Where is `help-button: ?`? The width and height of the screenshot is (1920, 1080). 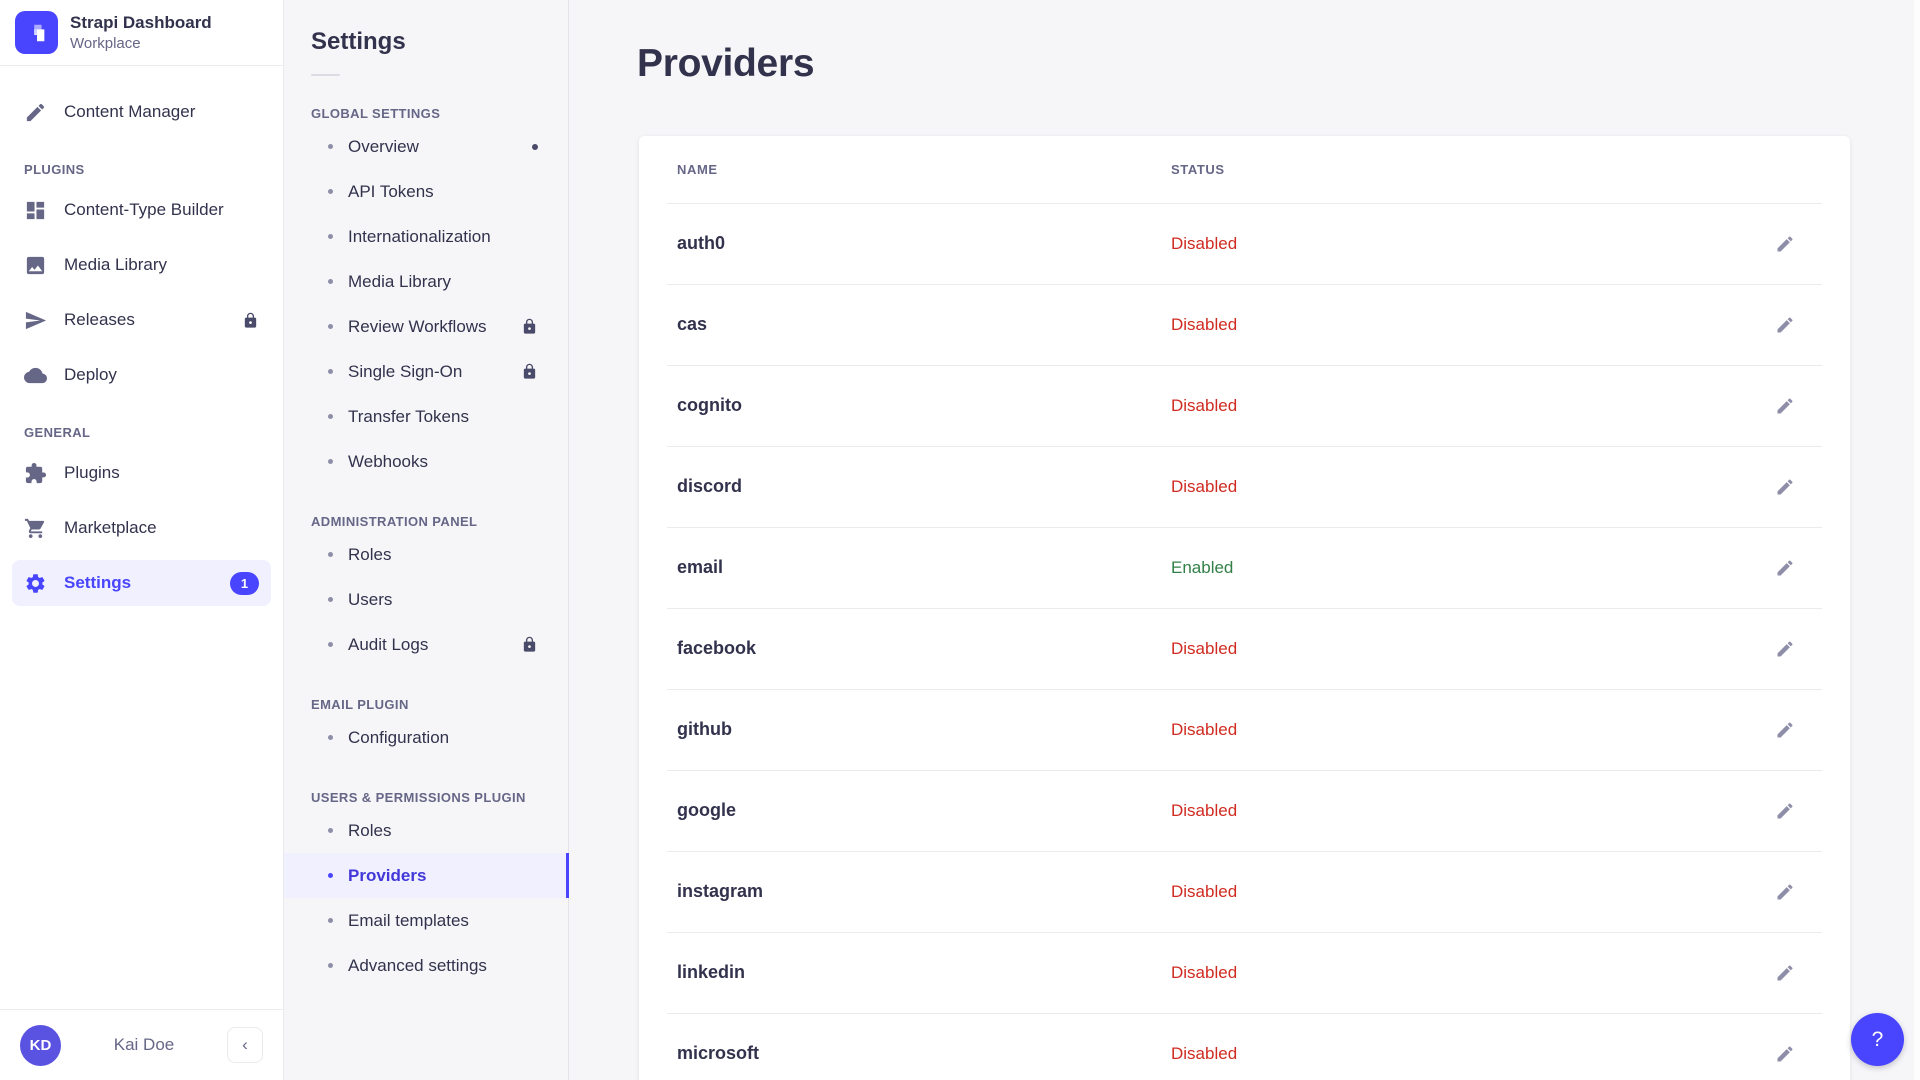 help-button: ? is located at coordinates (1877, 1039).